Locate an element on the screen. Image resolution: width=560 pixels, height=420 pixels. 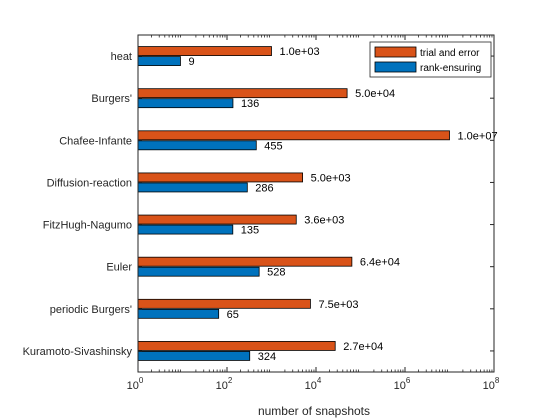
category-label: Kuramoto-Sivashinsky is located at coordinates (78, 352).